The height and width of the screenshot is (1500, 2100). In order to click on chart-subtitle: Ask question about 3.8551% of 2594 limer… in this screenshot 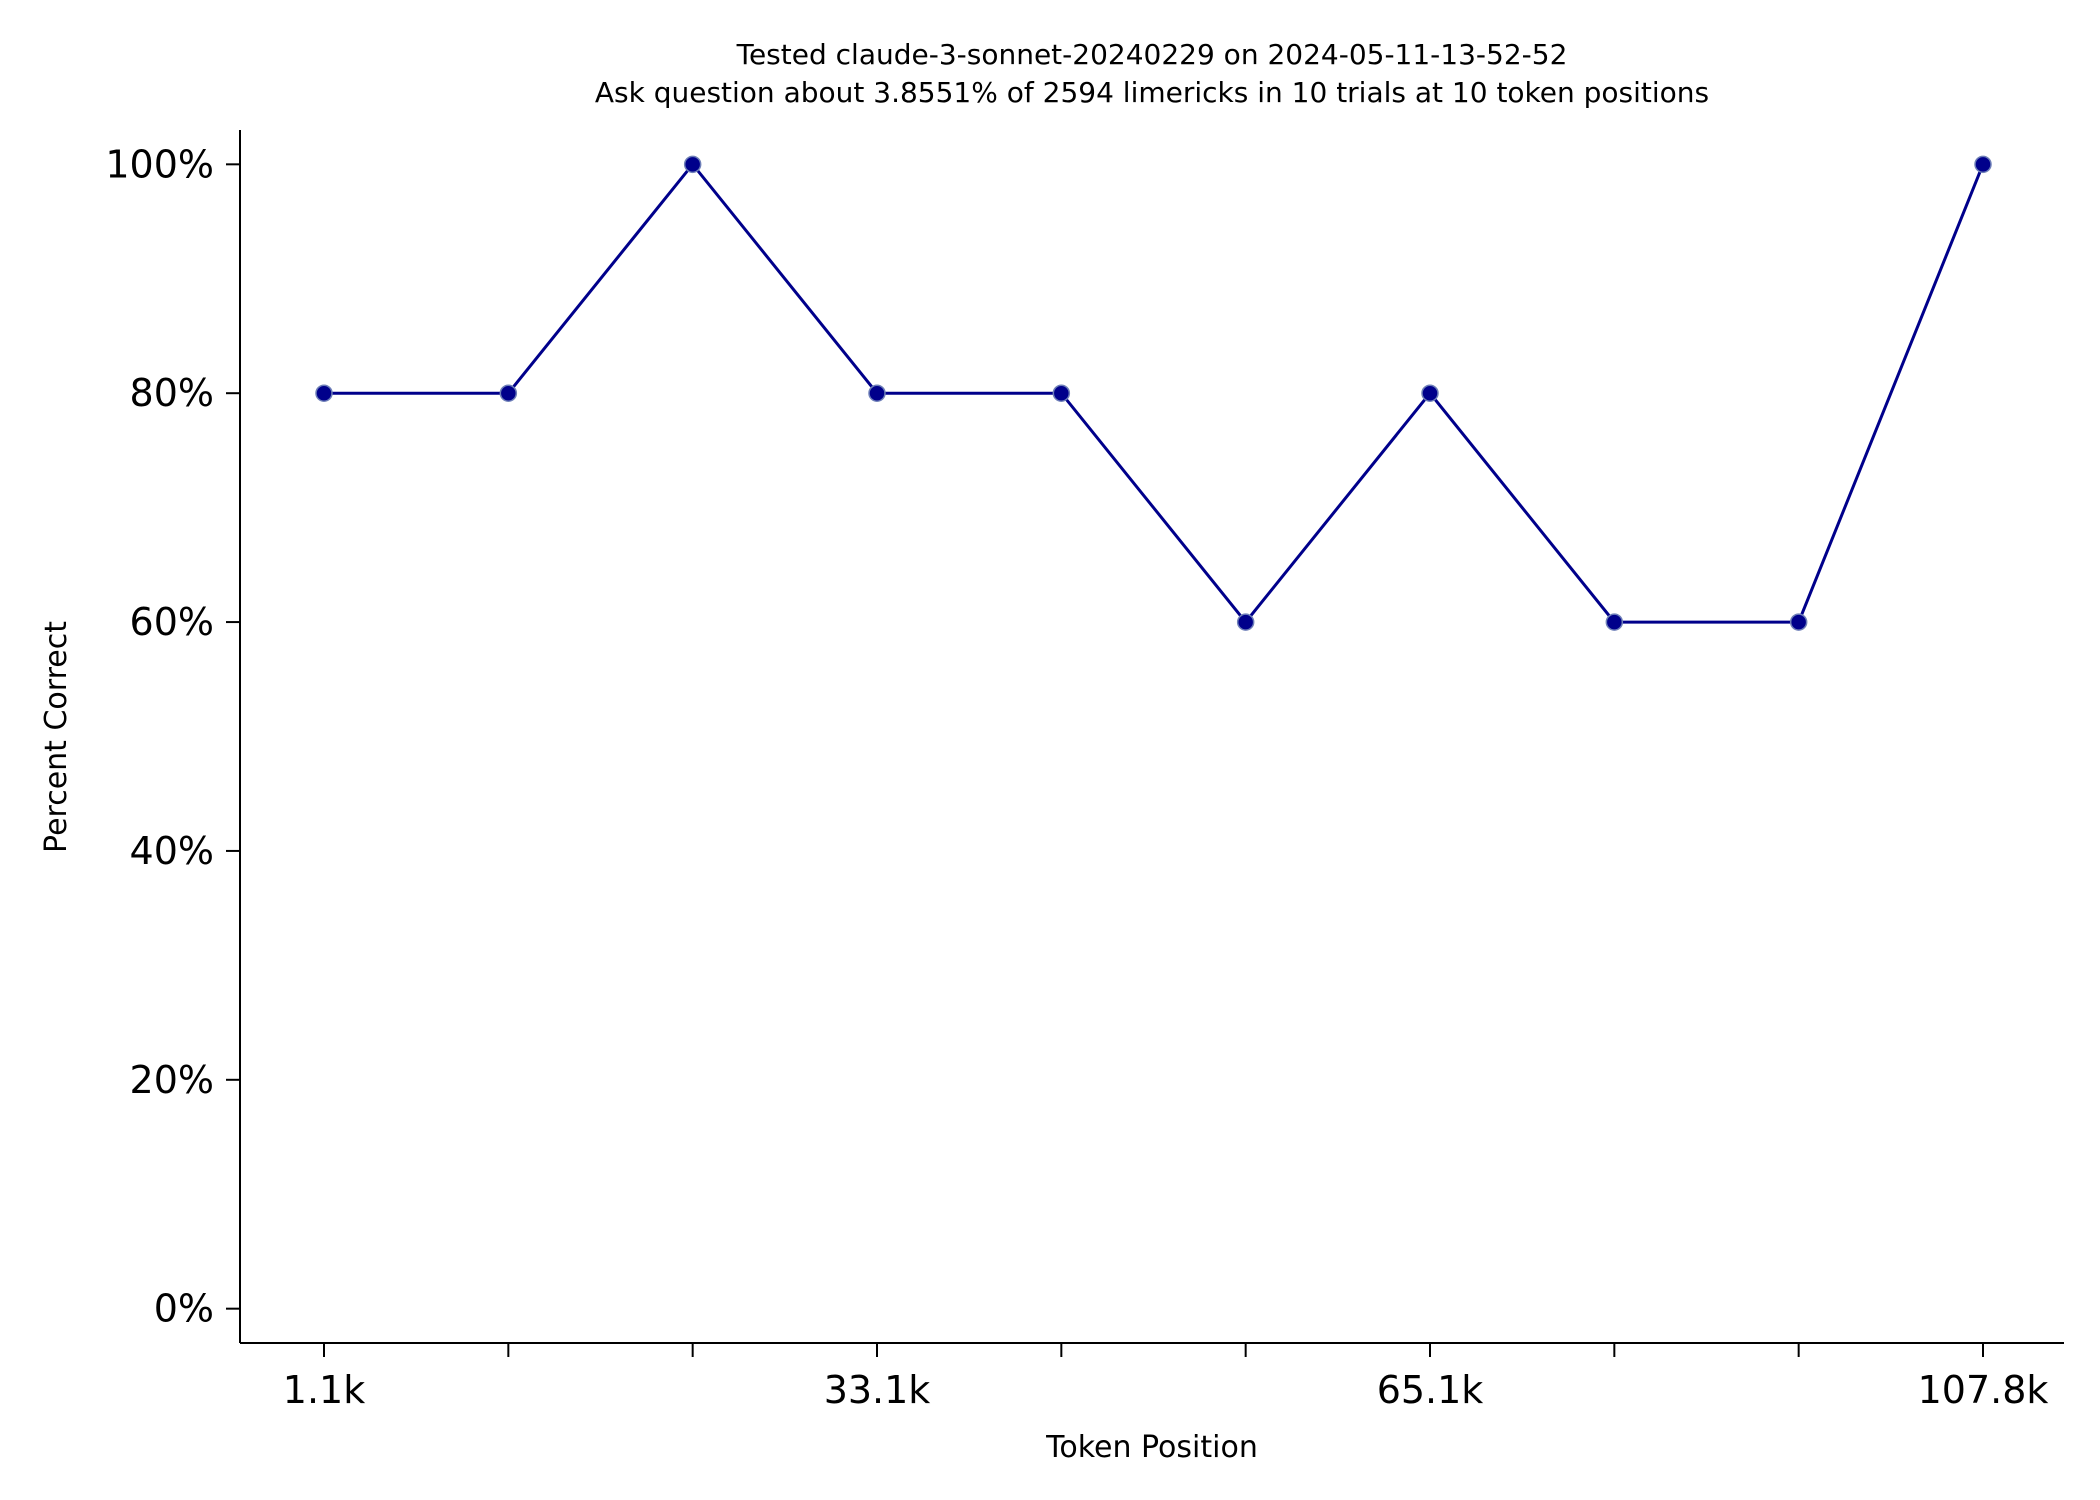, I will do `click(1152, 92)`.